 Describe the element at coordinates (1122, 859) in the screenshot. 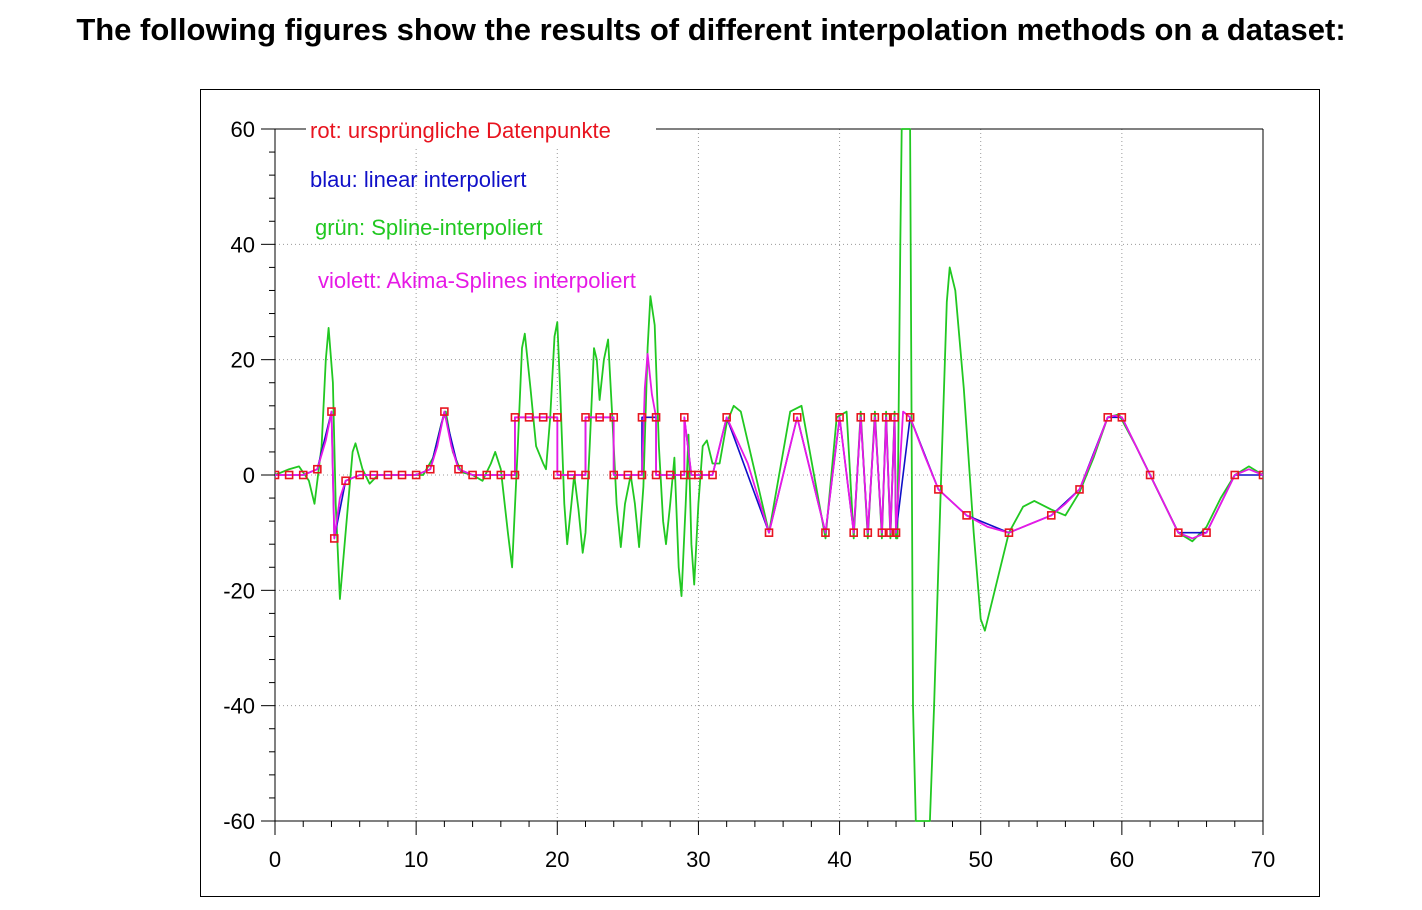

I see `x-tick-label: 60` at that location.